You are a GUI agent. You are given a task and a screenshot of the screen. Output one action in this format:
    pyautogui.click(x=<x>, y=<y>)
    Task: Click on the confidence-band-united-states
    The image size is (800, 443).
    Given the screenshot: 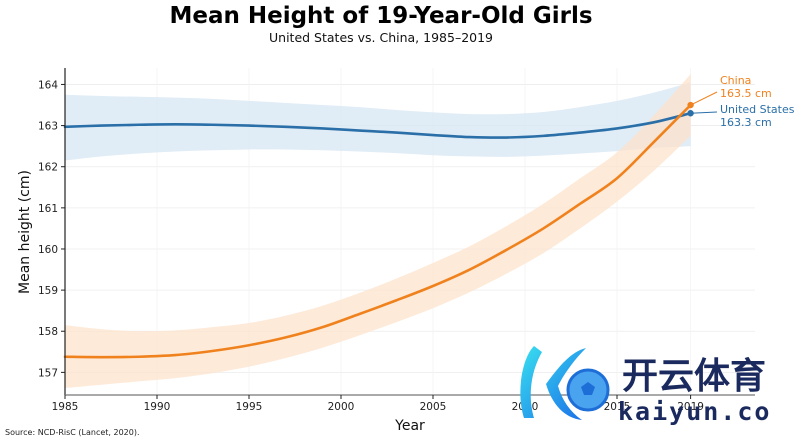 What is the action you would take?
    pyautogui.click(x=378, y=121)
    